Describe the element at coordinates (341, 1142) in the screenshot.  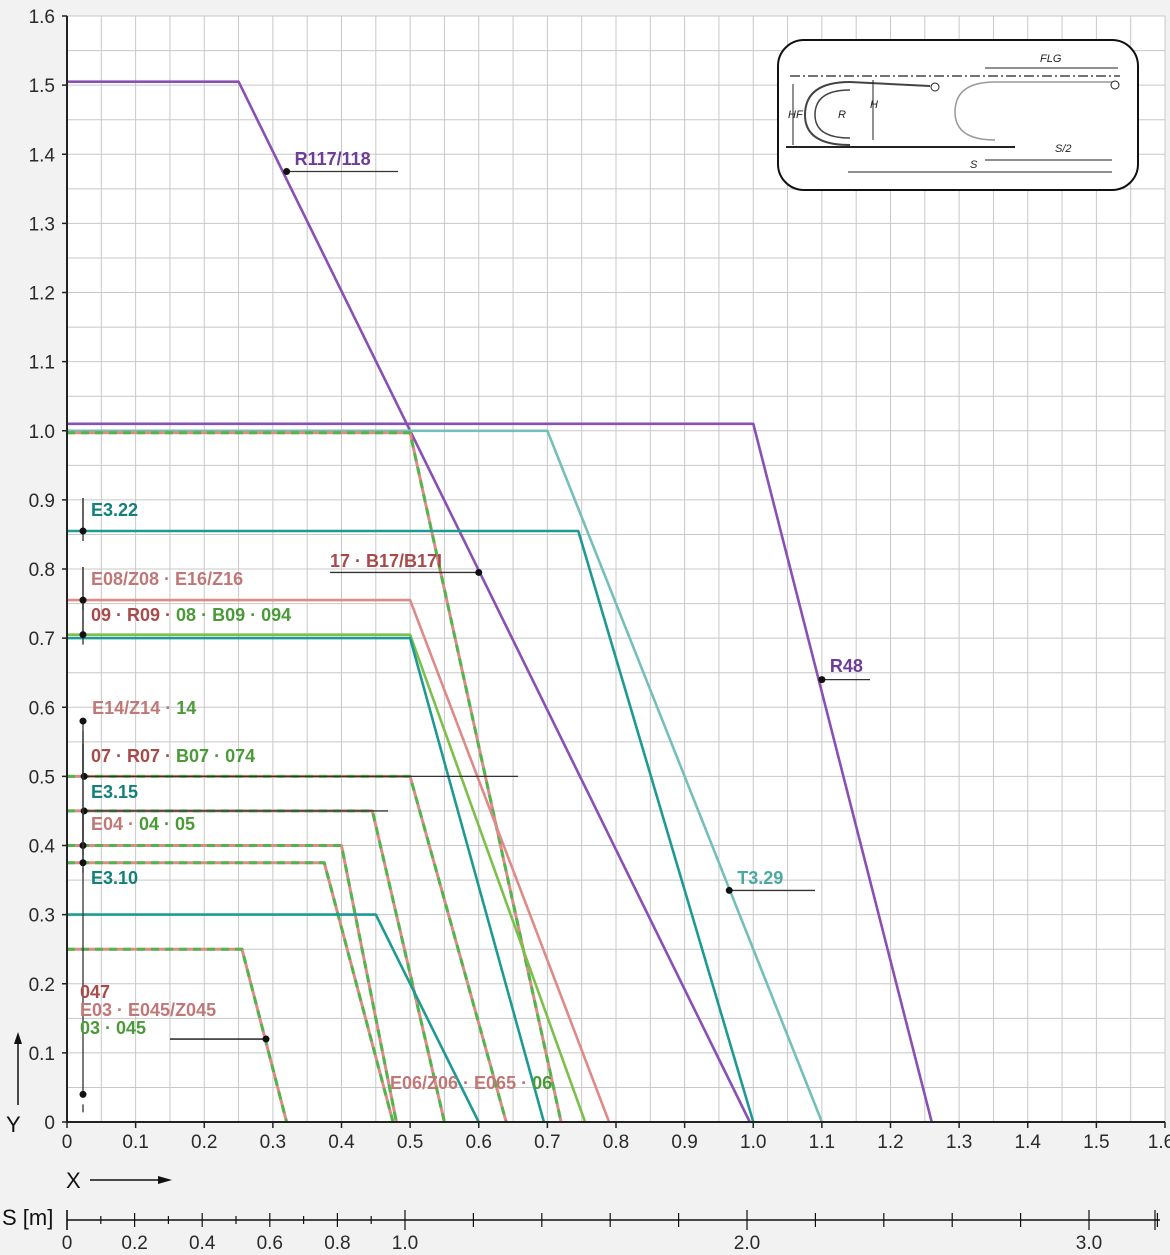
I see `x-tick-label: 0.4` at that location.